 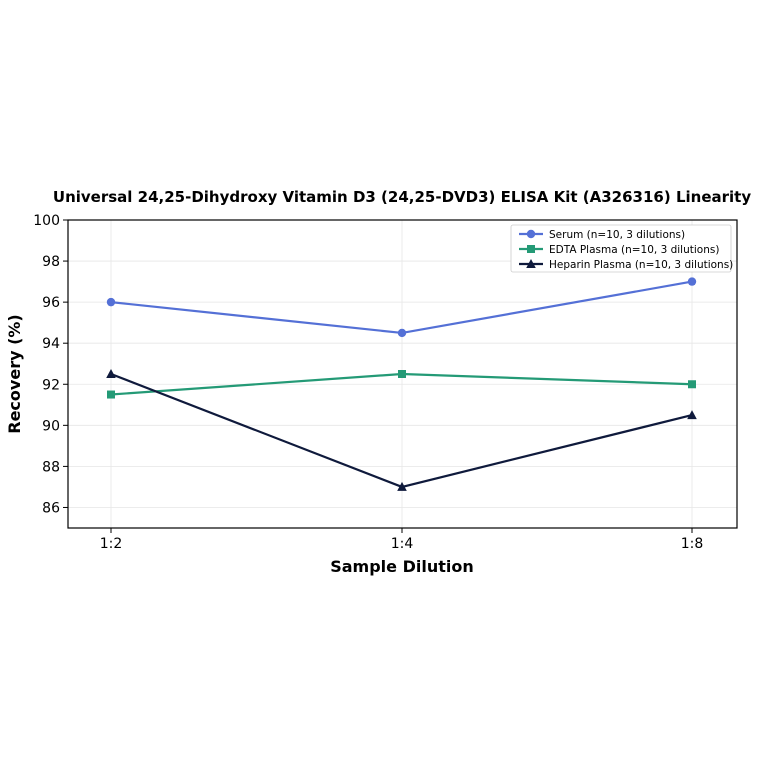 I want to click on legend-box, so click(x=621, y=248).